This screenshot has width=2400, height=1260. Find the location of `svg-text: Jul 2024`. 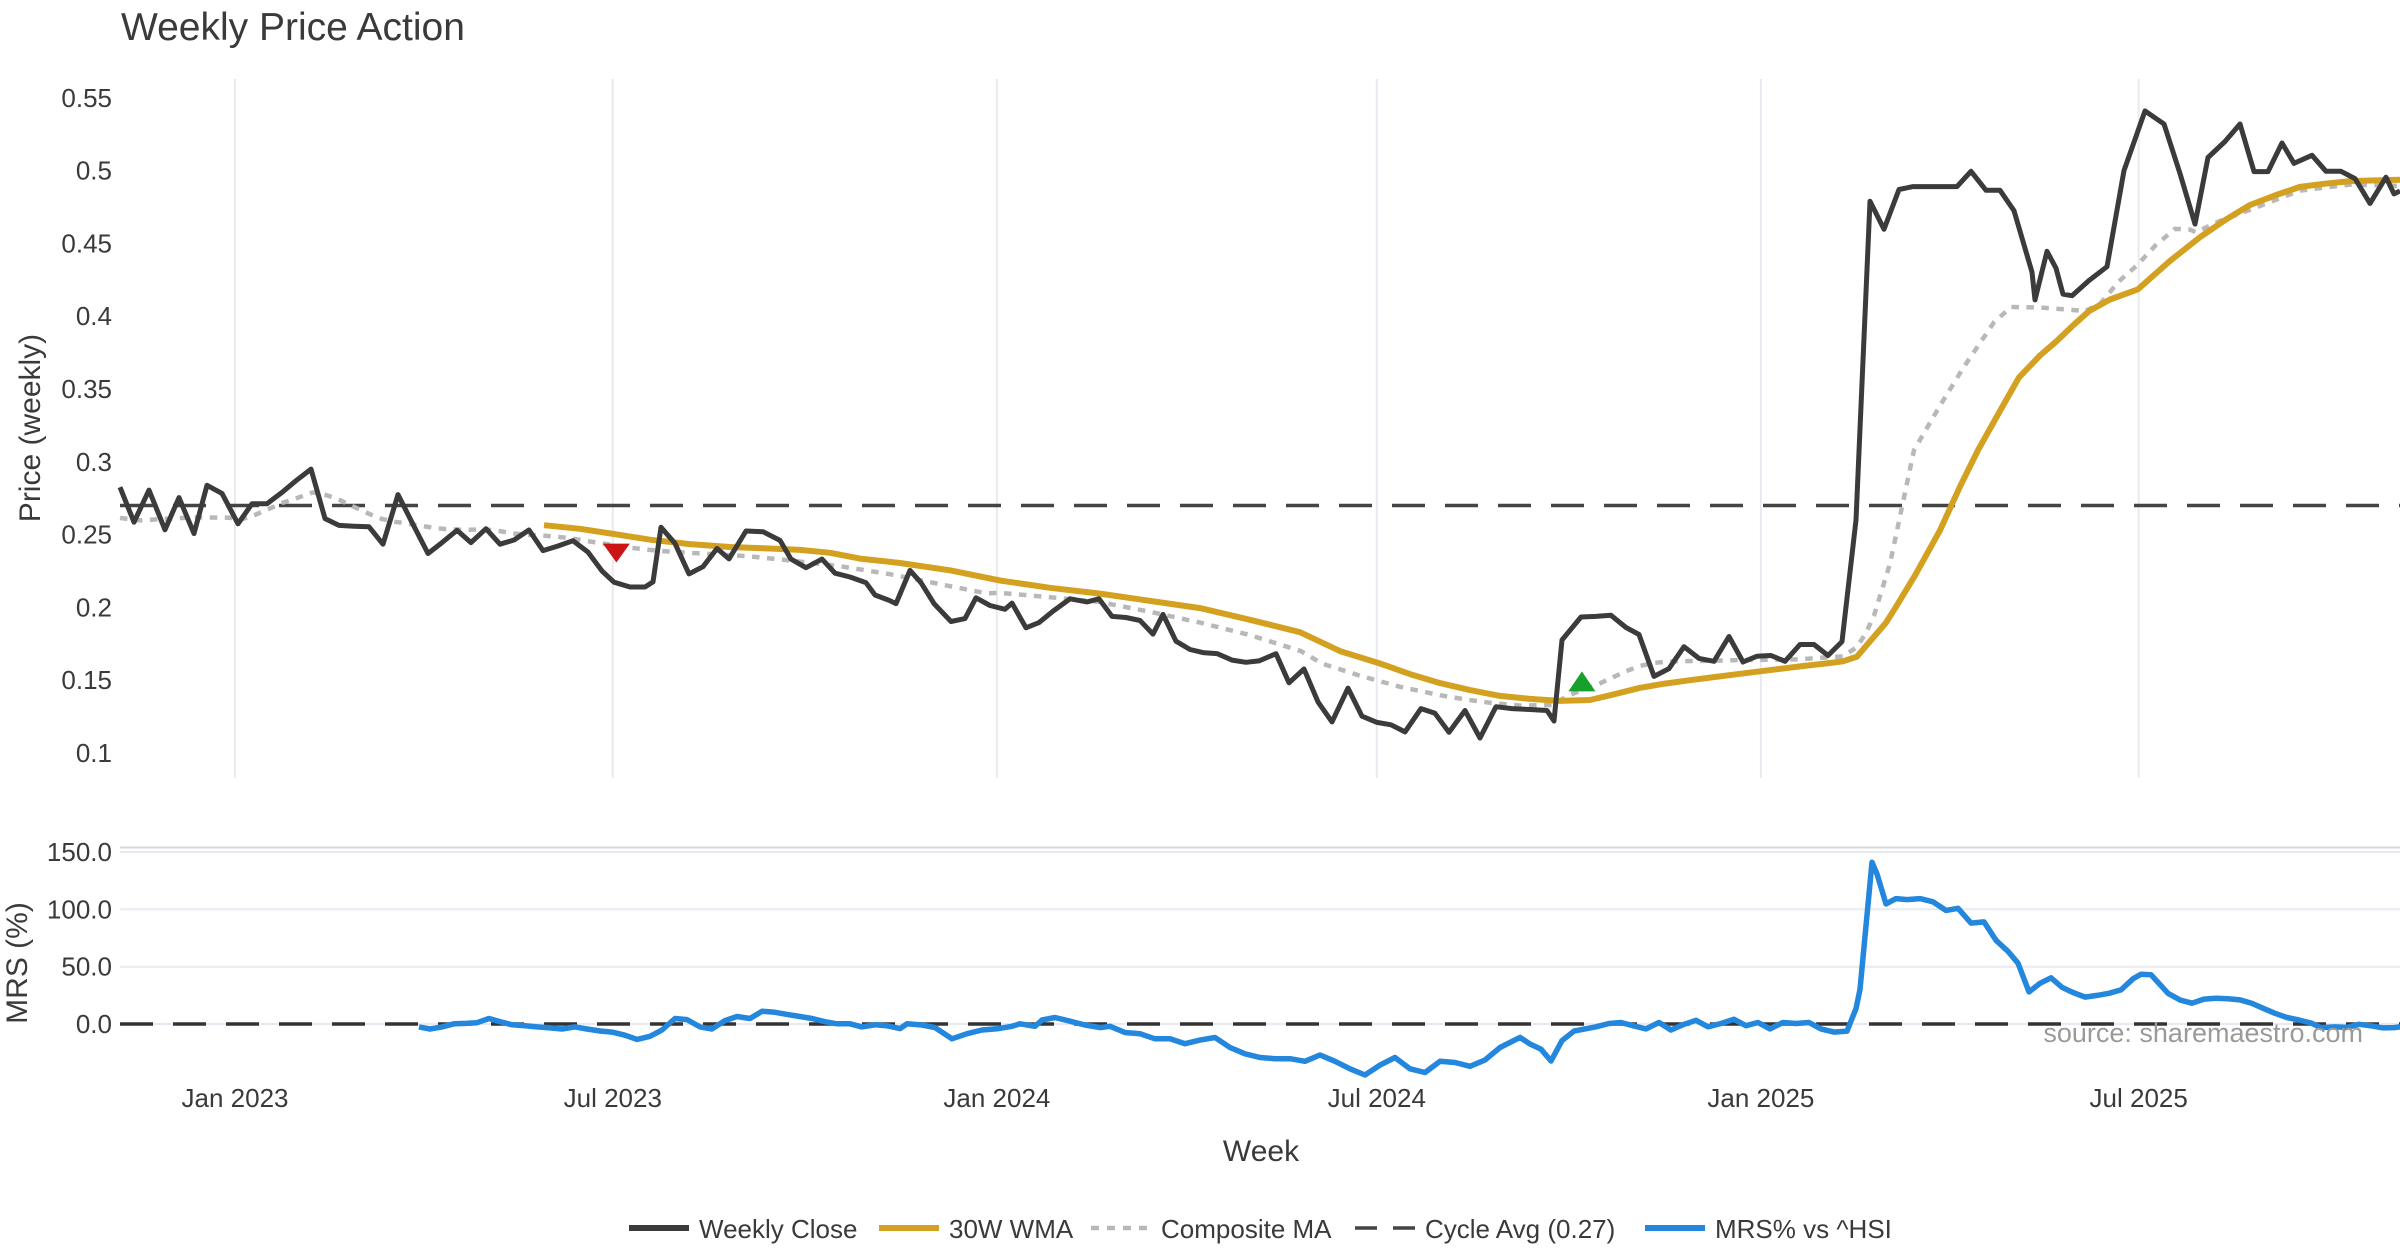

svg-text: Jul 2024 is located at coordinates (1377, 1098).